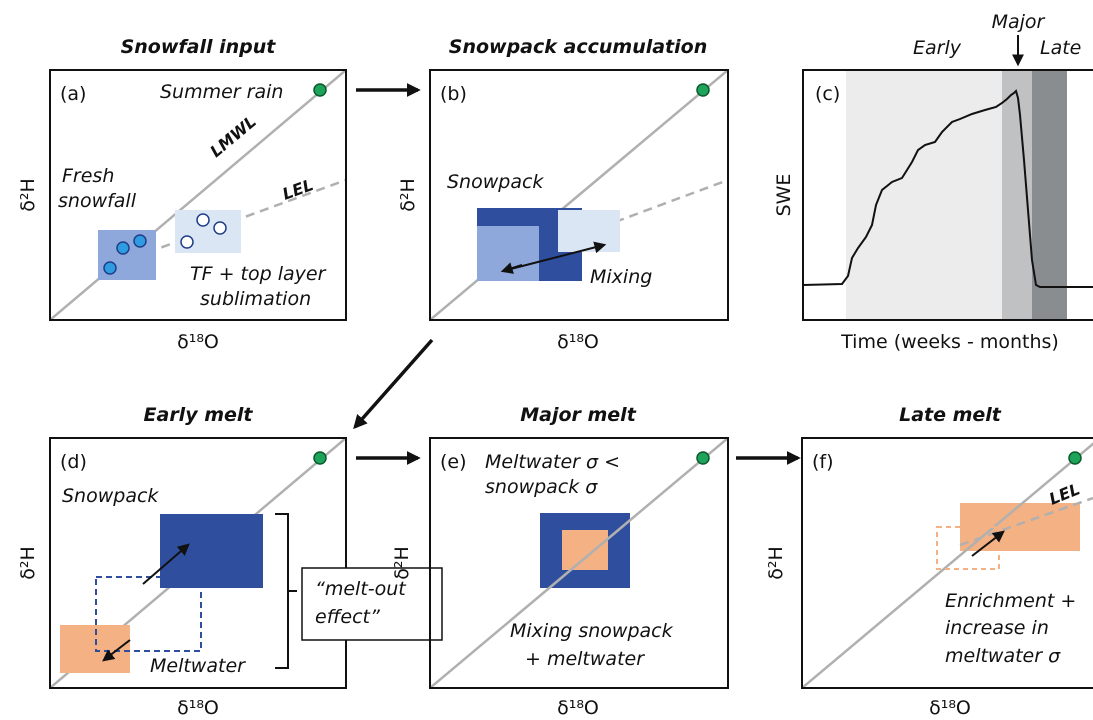  Describe the element at coordinates (393, 384) in the screenshot. I see `arrow-b-to-d` at that location.